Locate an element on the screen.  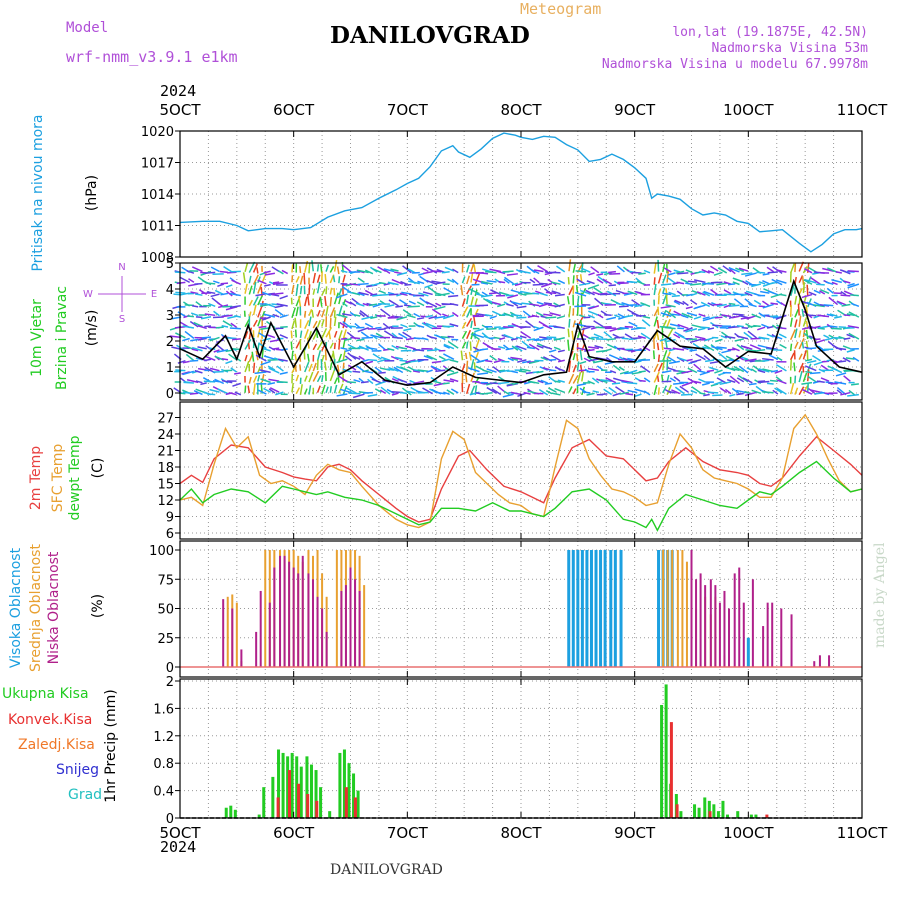
x-tick-label-top: 5OCT is located at coordinates (181, 110).